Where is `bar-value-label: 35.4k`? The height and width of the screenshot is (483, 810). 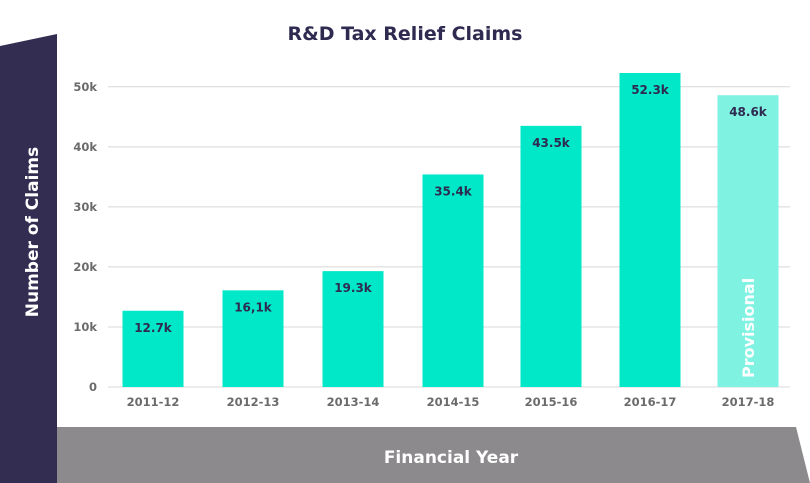
bar-value-label: 35.4k is located at coordinates (453, 191).